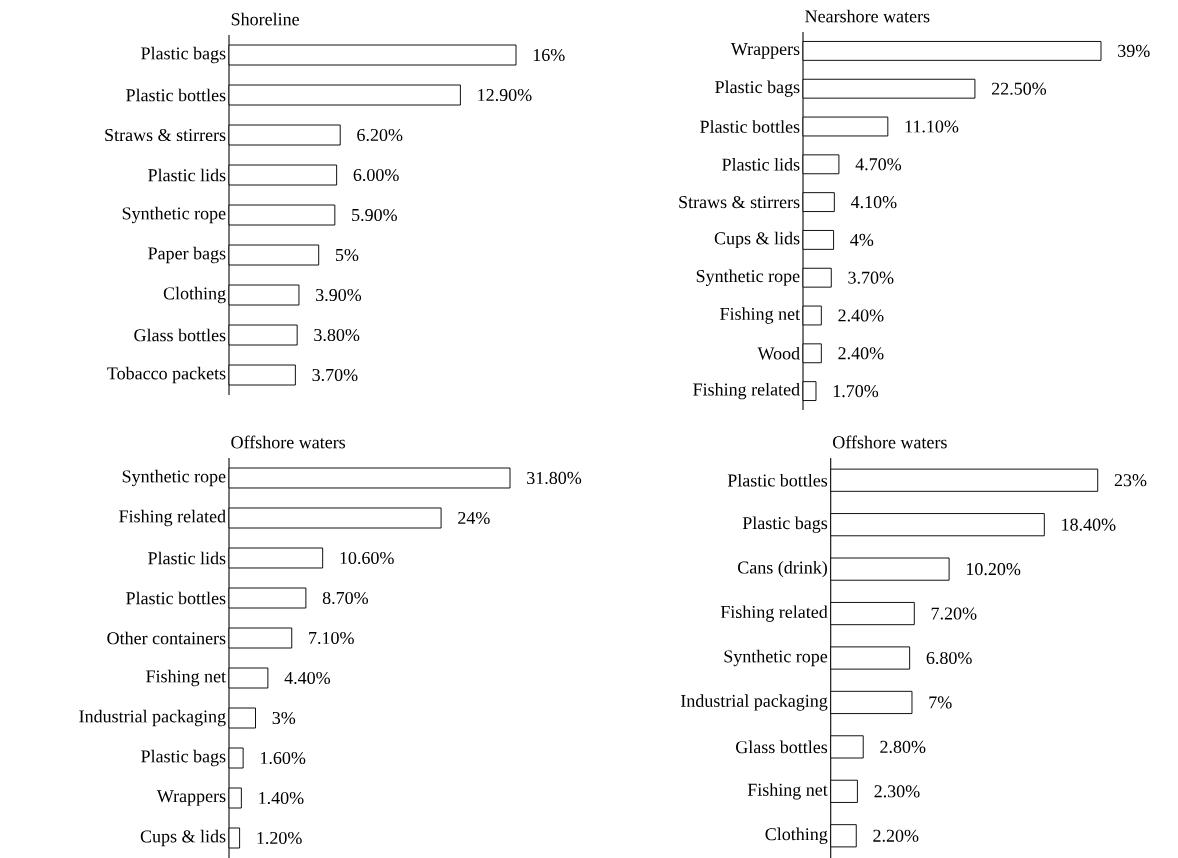 Image resolution: width=1178 pixels, height=858 pixels. I want to click on data-label: 22.50%, so click(1019, 88).